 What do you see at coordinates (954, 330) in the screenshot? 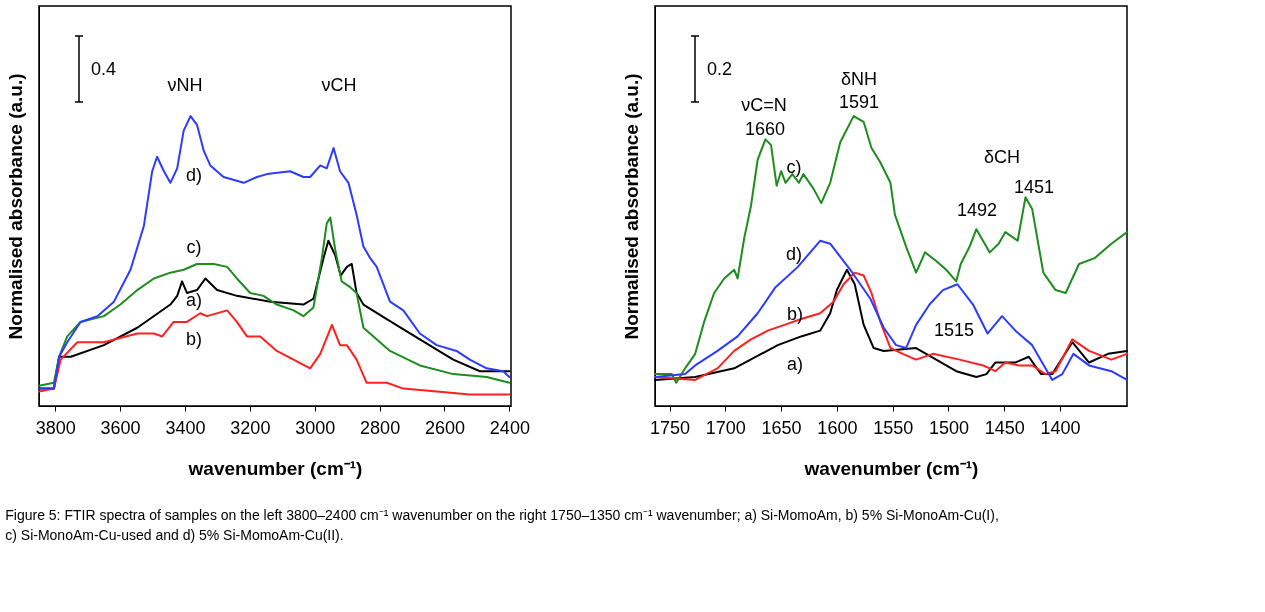
I see `annotation: 1515` at bounding box center [954, 330].